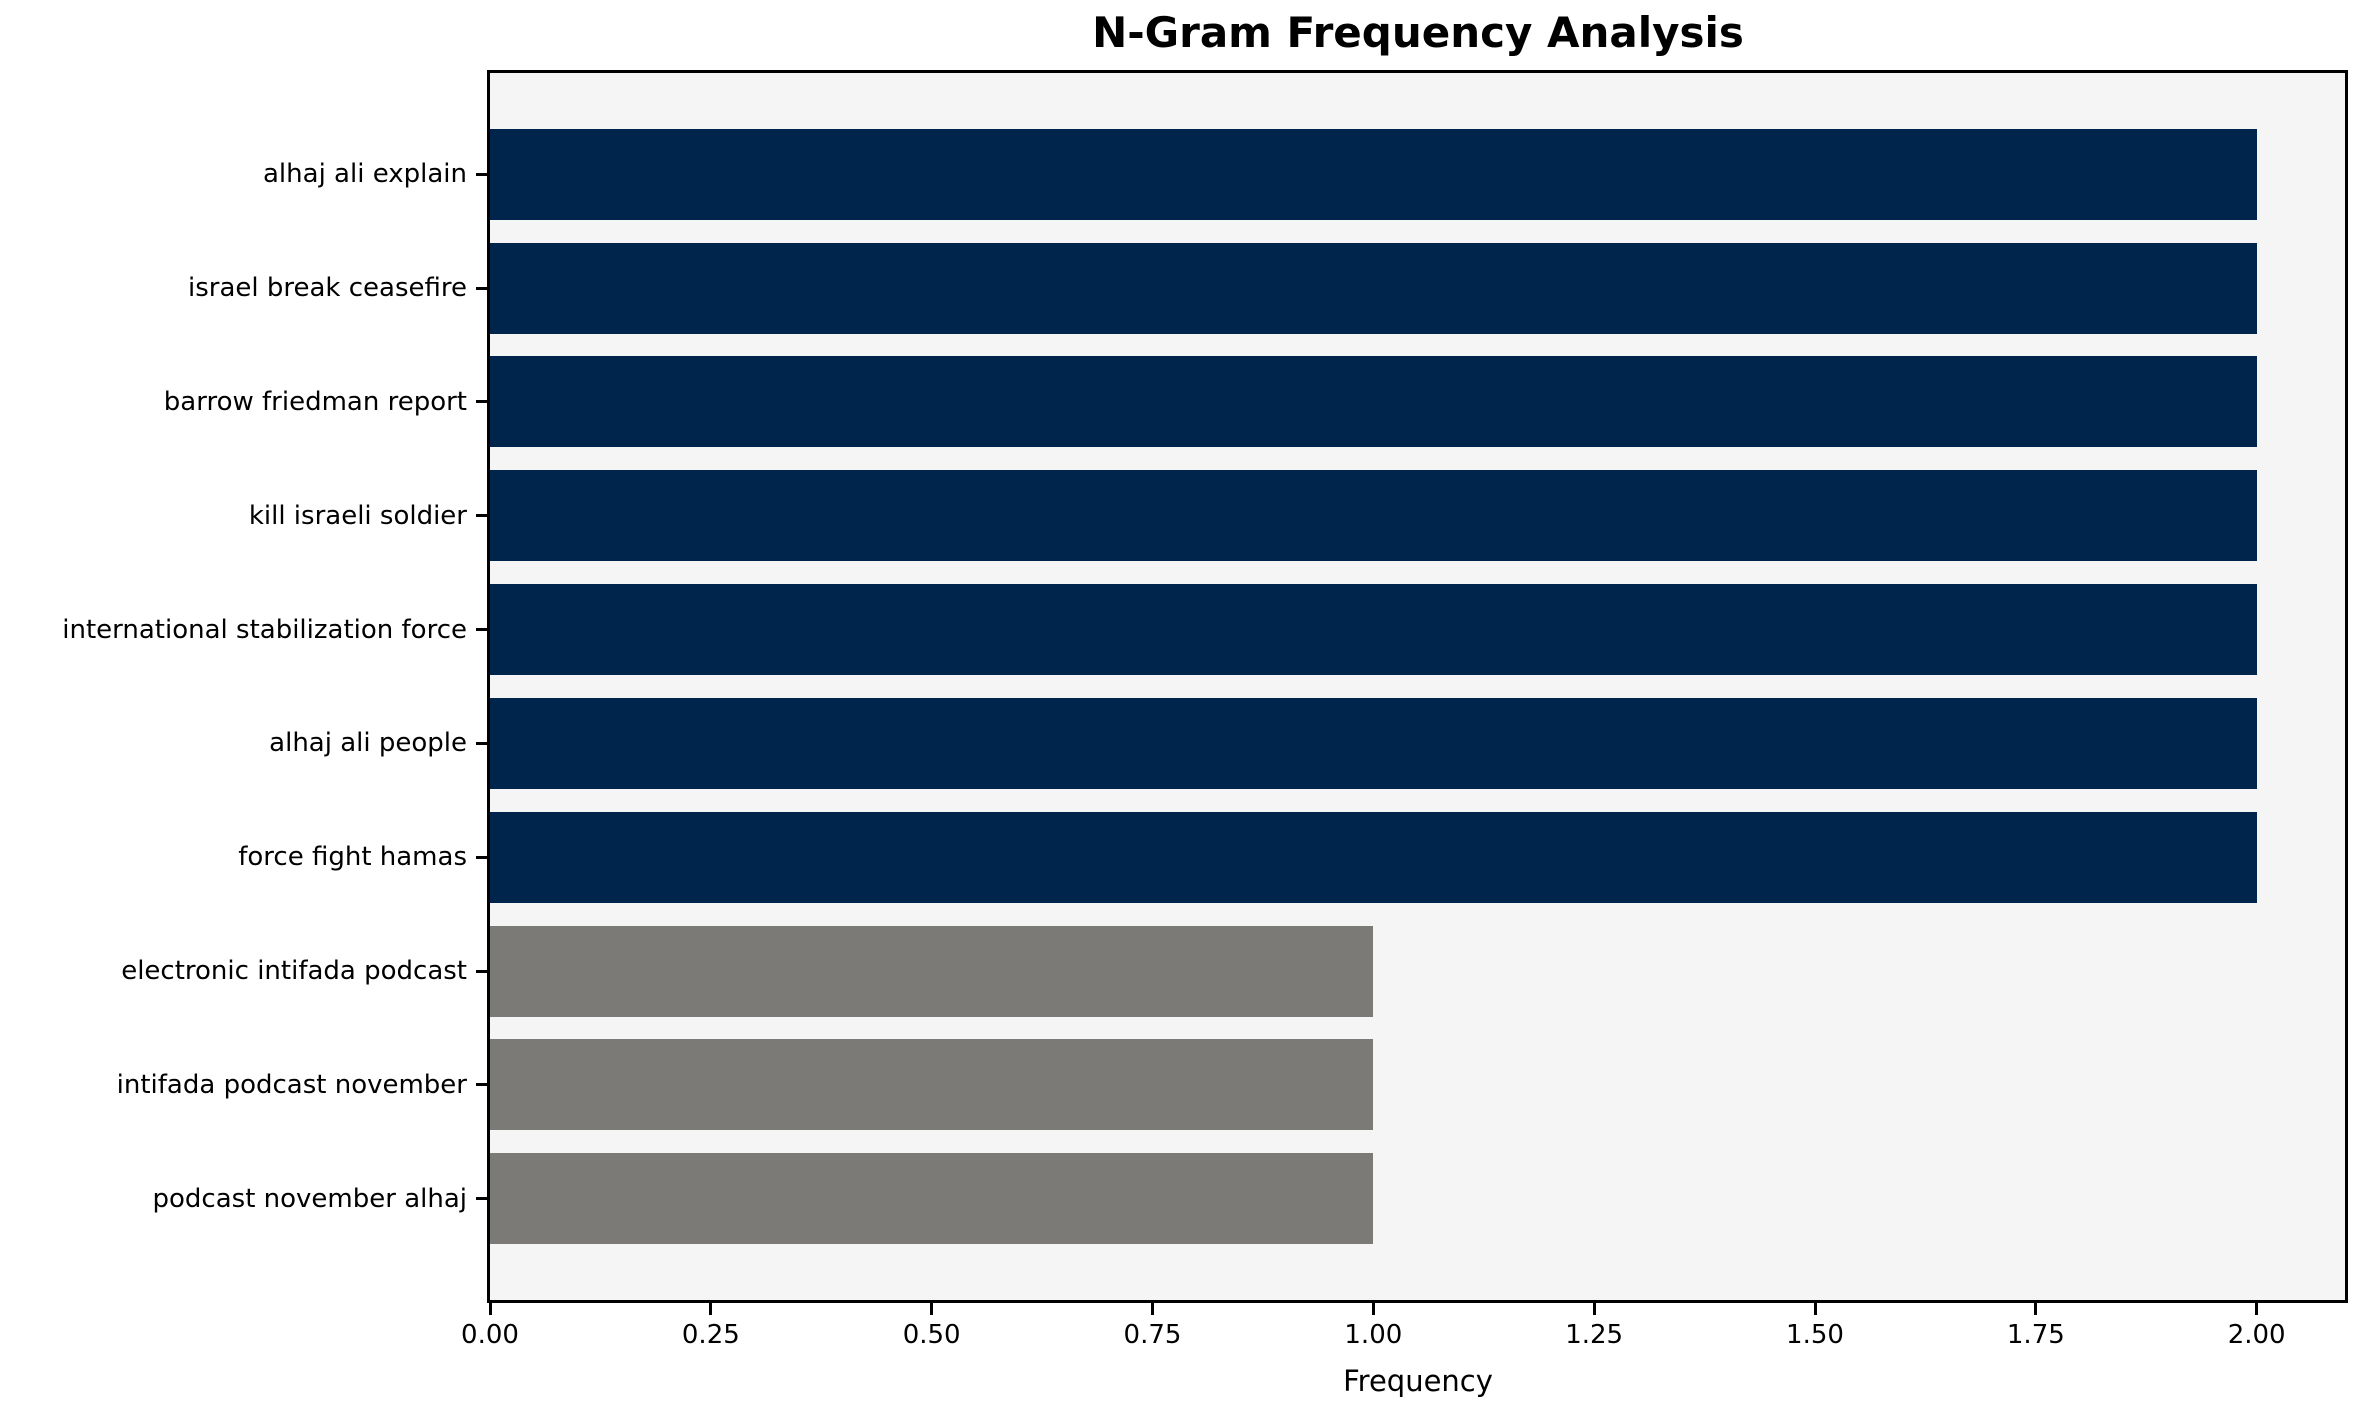 This screenshot has height=1414, width=2367. What do you see at coordinates (932, 1085) in the screenshot?
I see `bar-intifada-podcast-november` at bounding box center [932, 1085].